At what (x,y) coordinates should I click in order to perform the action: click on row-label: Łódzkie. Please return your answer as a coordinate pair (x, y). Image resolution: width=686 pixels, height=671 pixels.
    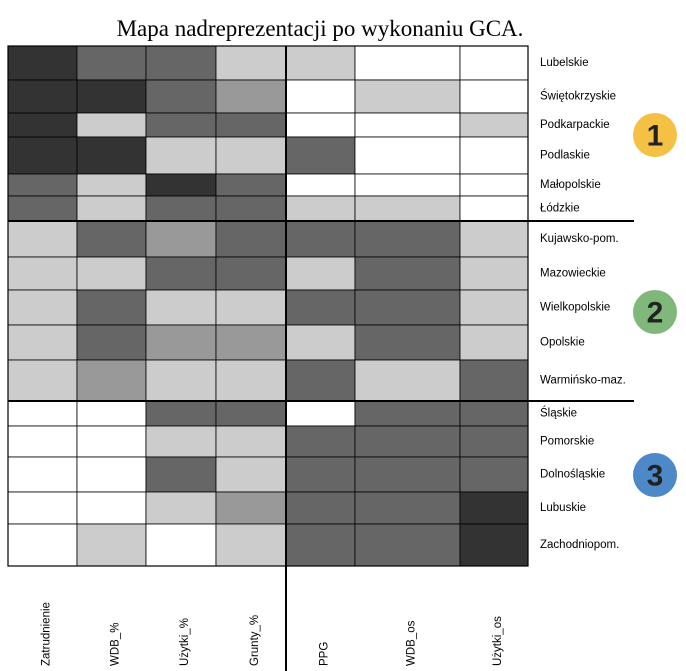
    Looking at the image, I should click on (560, 209).